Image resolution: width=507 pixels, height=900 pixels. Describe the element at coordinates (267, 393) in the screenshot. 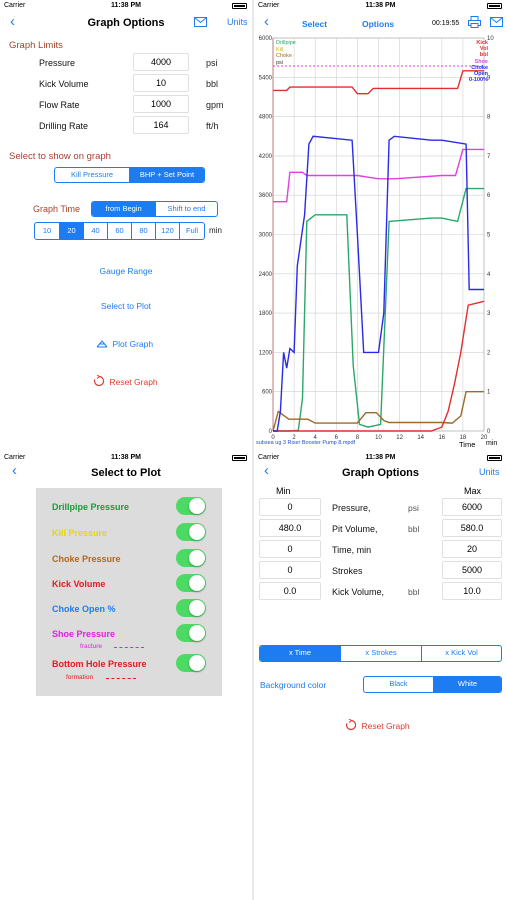

I see `y-left-tick-label: 600` at that location.